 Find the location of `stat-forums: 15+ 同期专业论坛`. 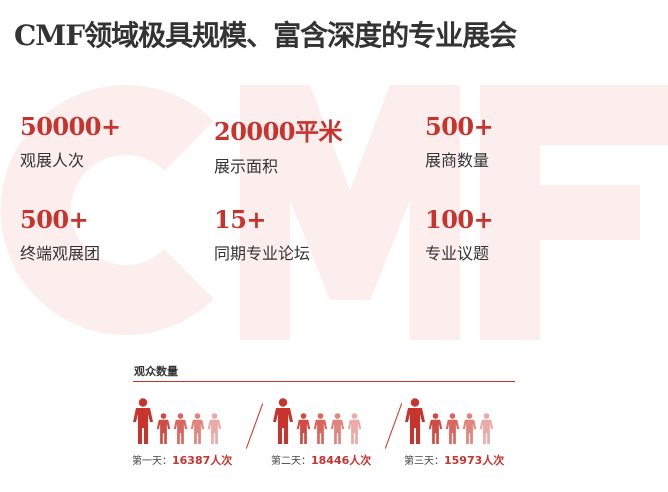

stat-forums: 15+ 同期专业论坛 is located at coordinates (262, 234).